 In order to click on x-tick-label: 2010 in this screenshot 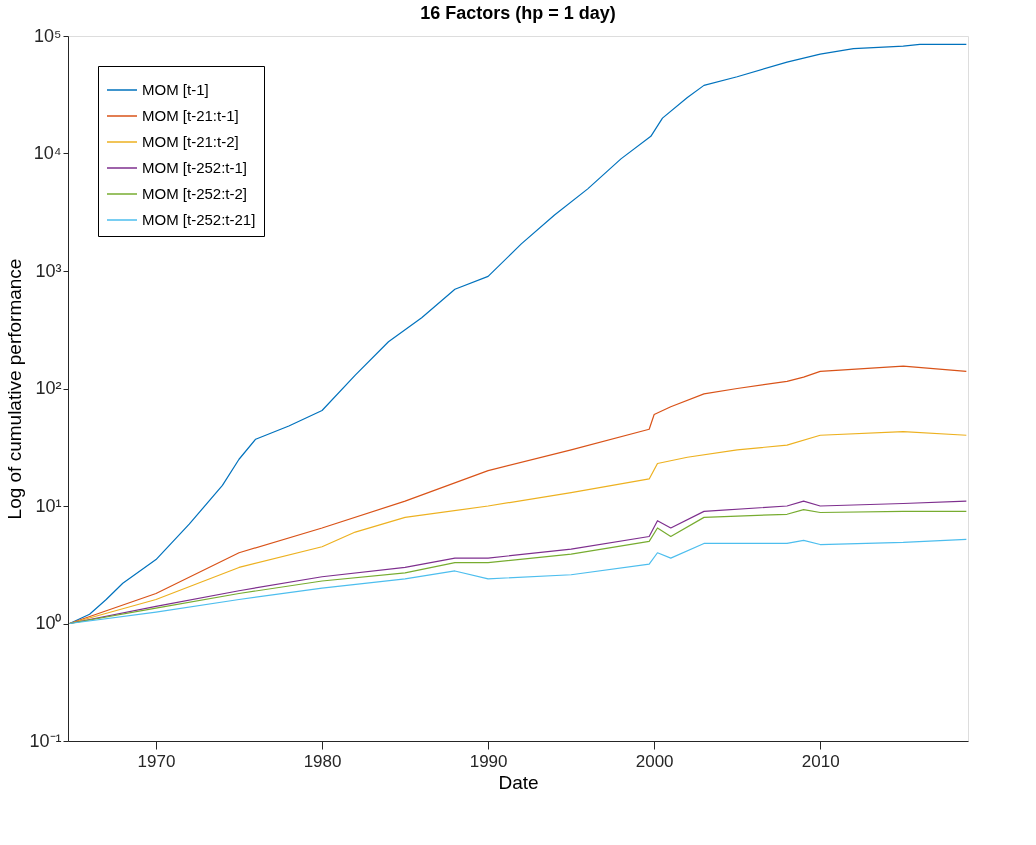, I will do `click(820, 761)`.